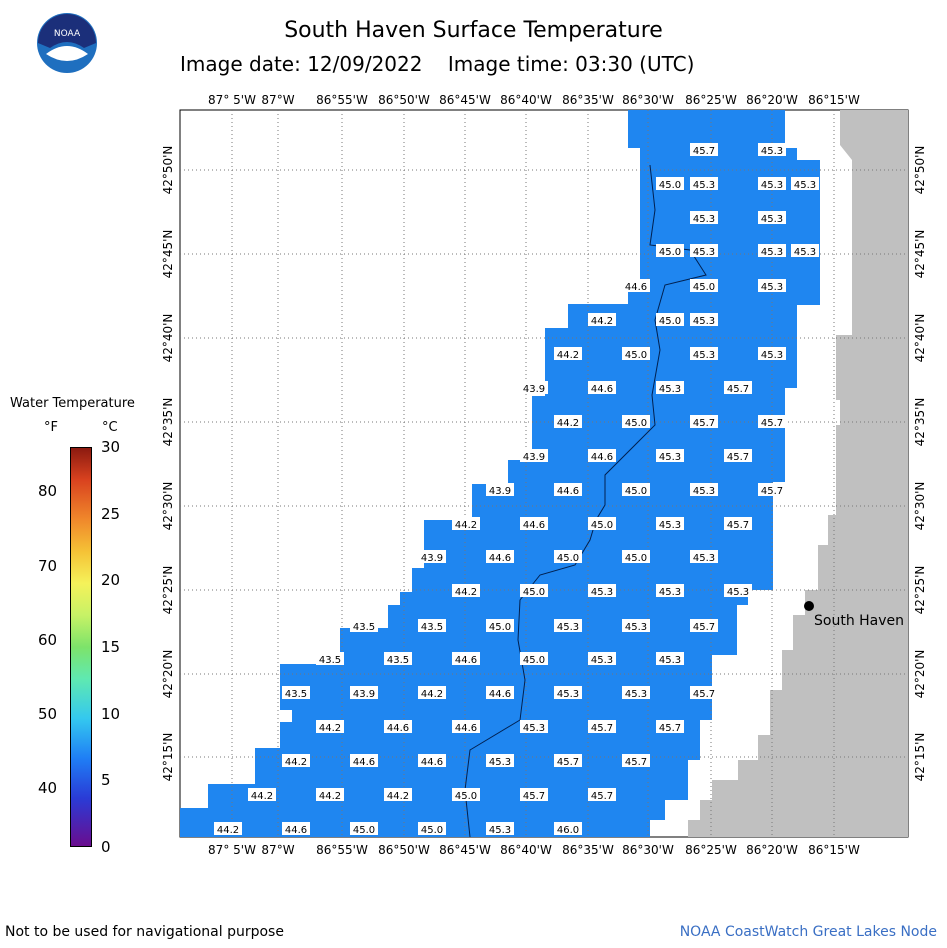  I want to click on lat-label: 42°35'N, so click(920, 422).